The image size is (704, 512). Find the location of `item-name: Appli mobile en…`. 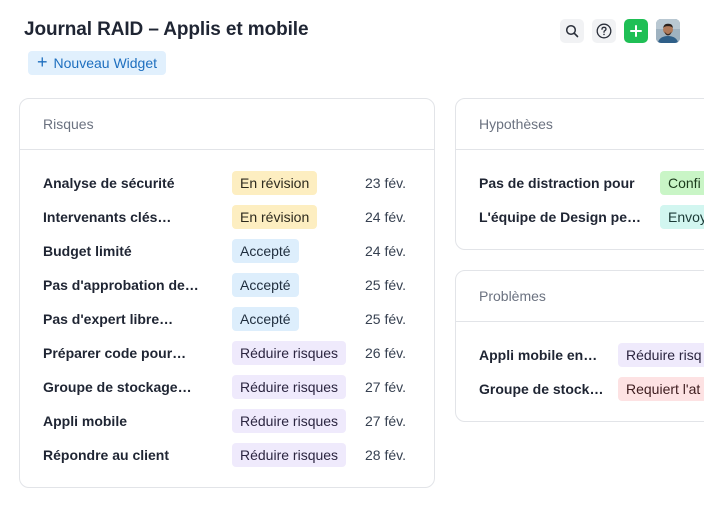

item-name: Appli mobile en… is located at coordinates (538, 355).